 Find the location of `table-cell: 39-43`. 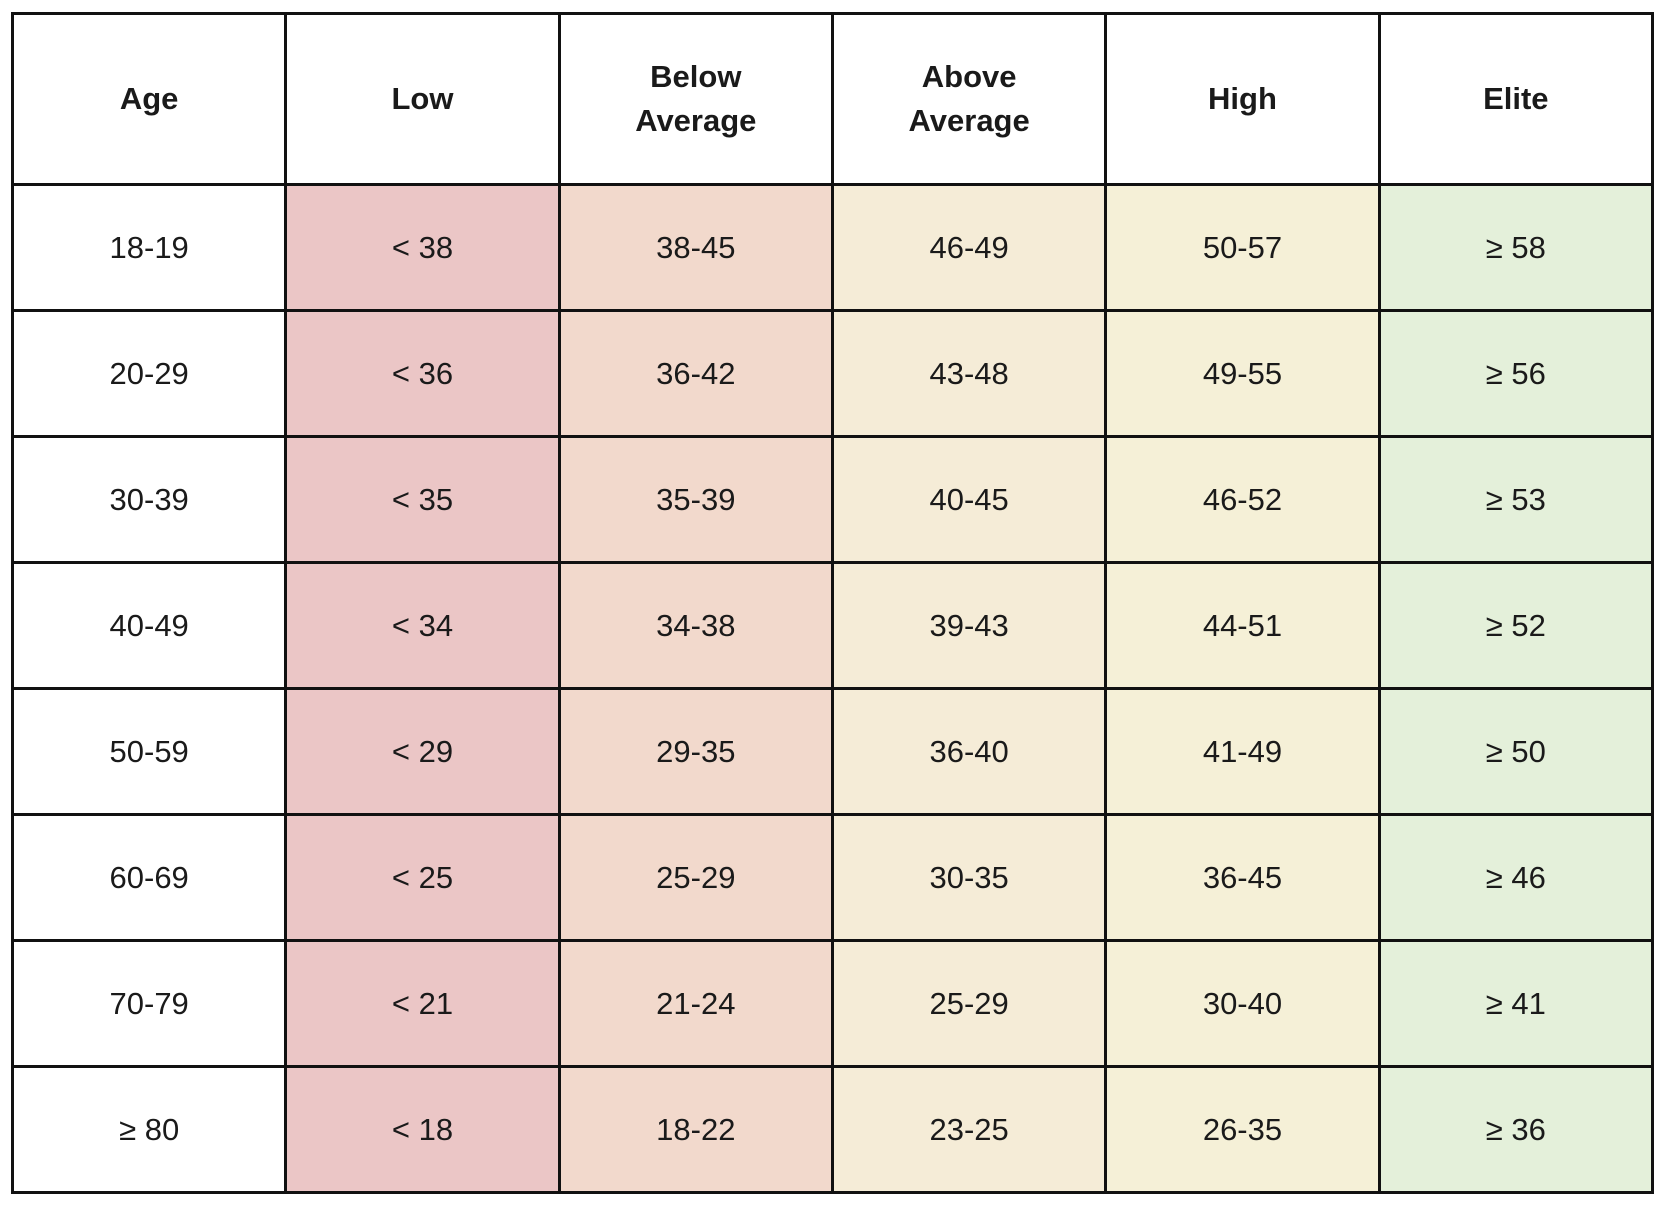

table-cell: 39-43 is located at coordinates (969, 625).